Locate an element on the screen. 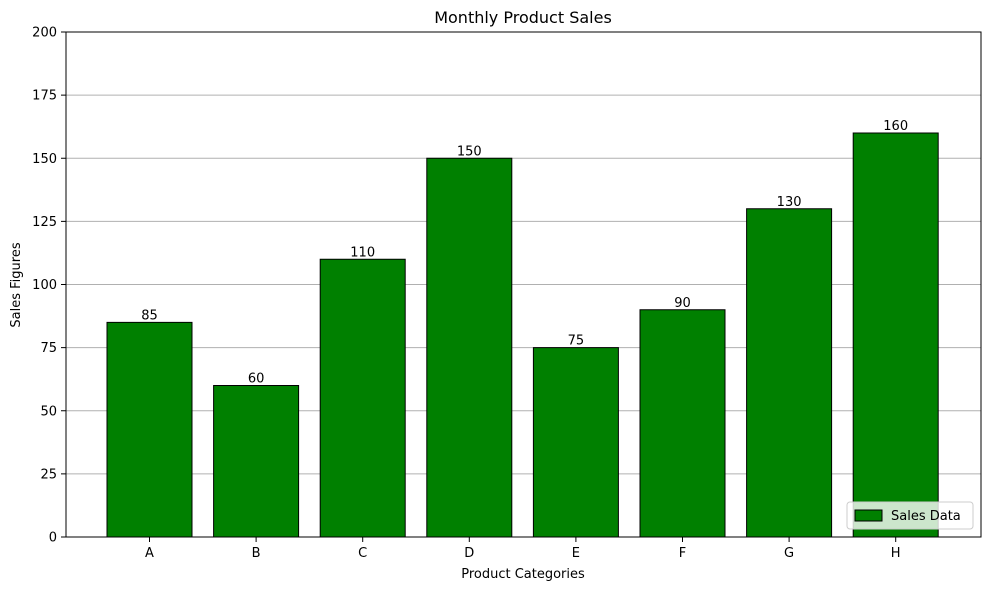  bar-C is located at coordinates (362, 398).